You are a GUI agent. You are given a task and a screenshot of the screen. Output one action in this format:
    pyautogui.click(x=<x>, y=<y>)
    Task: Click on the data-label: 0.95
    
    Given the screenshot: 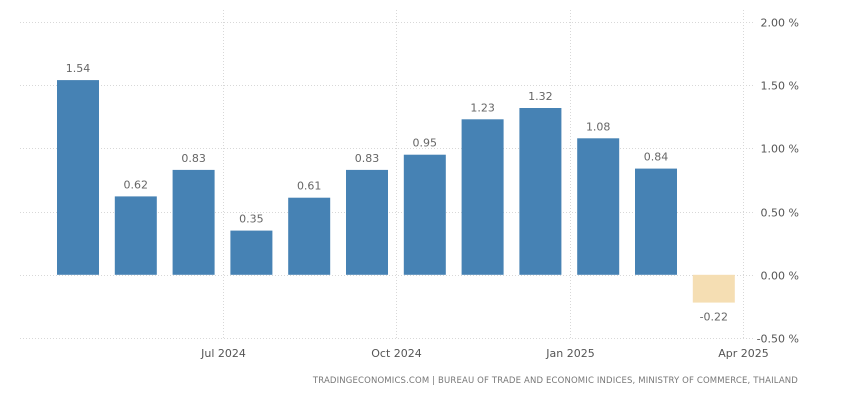 What is the action you would take?
    pyautogui.click(x=425, y=143)
    